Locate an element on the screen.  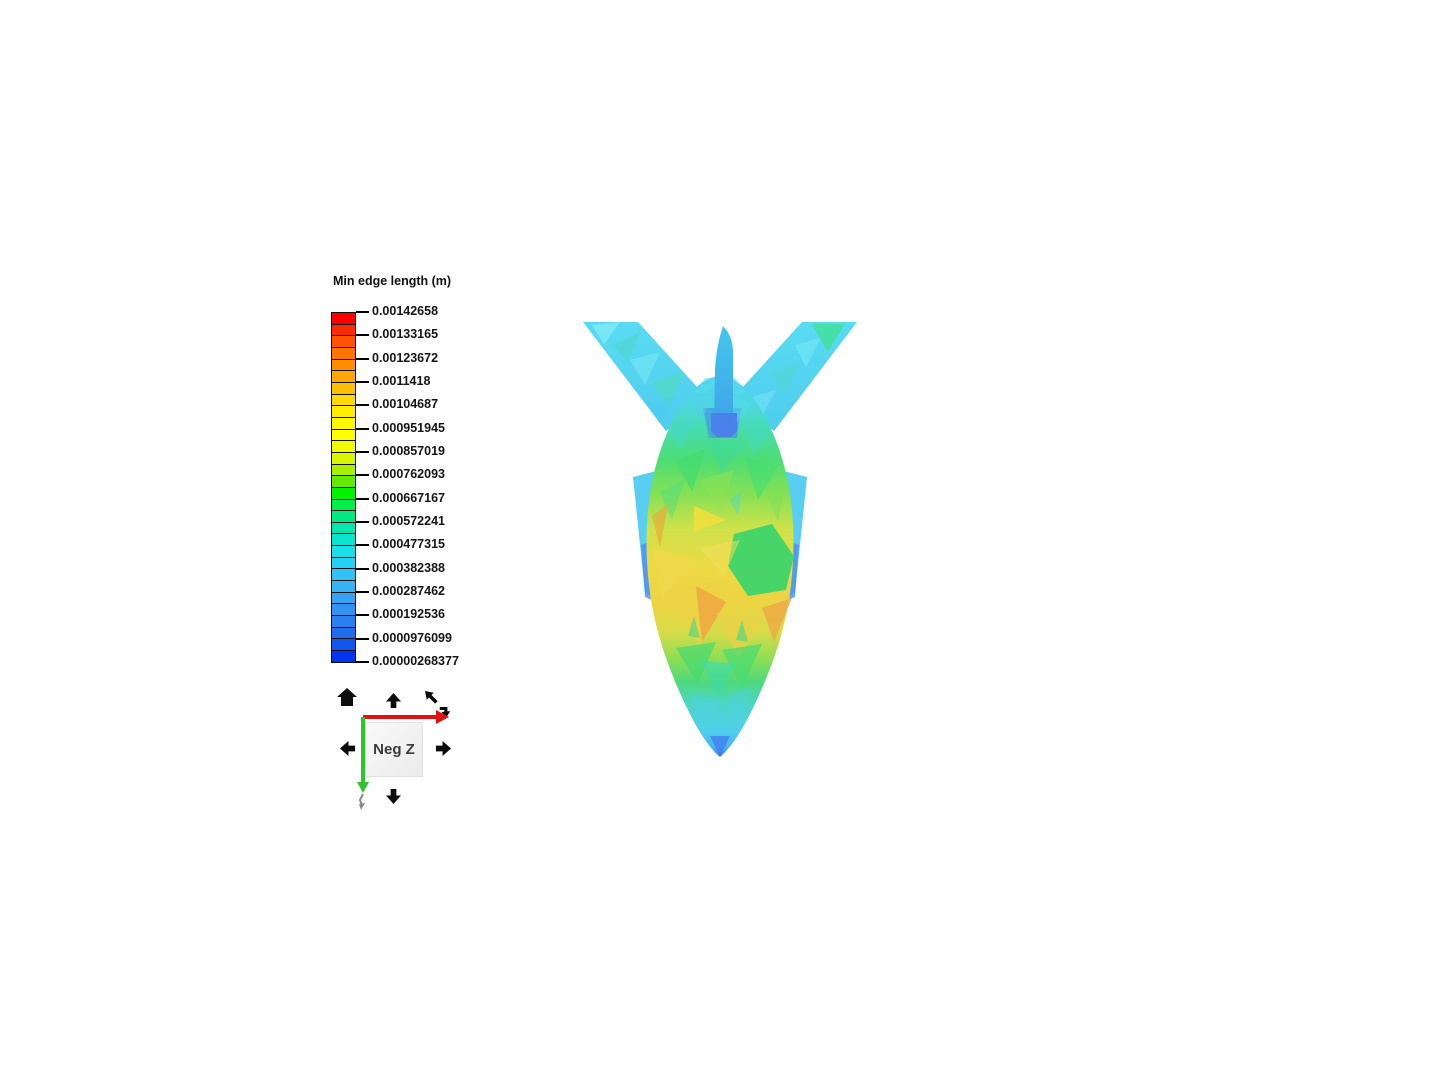
roll-cw-button is located at coordinates (444, 711).